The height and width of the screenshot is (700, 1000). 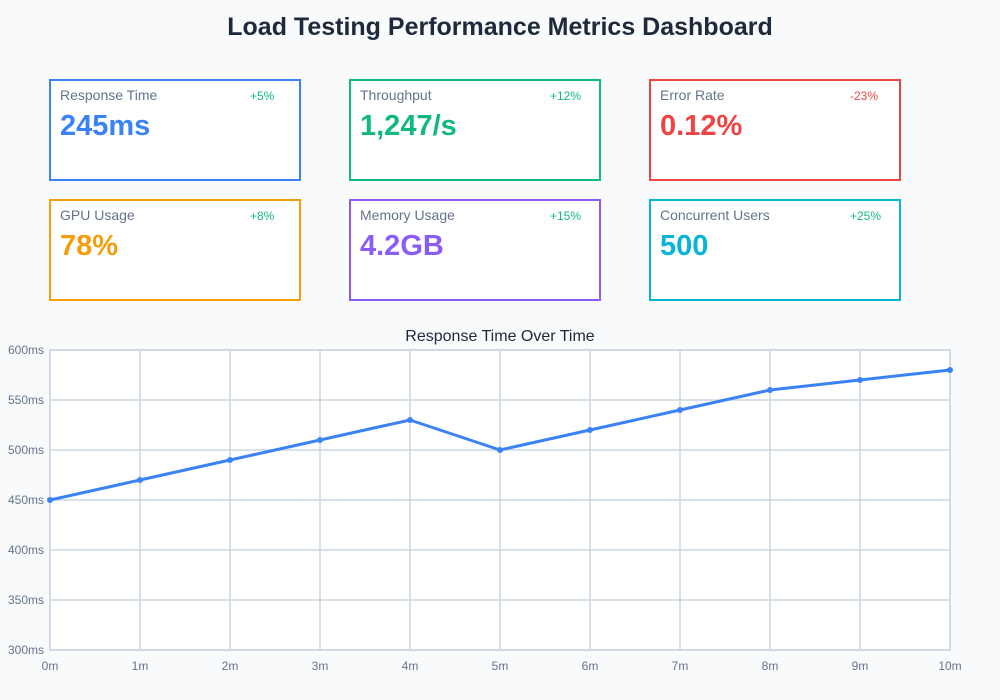 I want to click on metric-change: +8%, so click(x=262, y=216).